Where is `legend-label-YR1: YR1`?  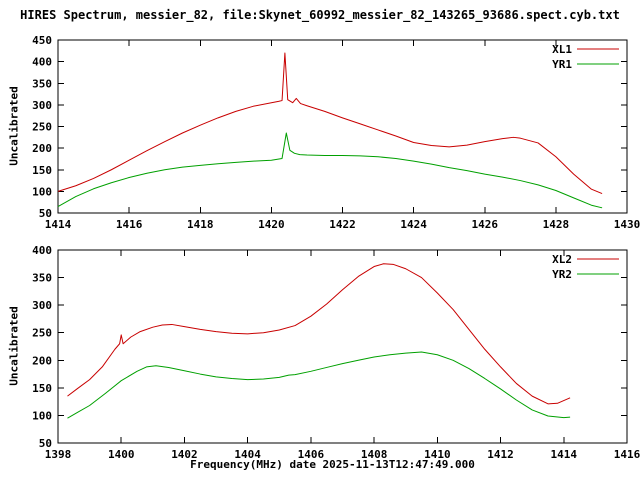 legend-label-YR1: YR1 is located at coordinates (562, 64).